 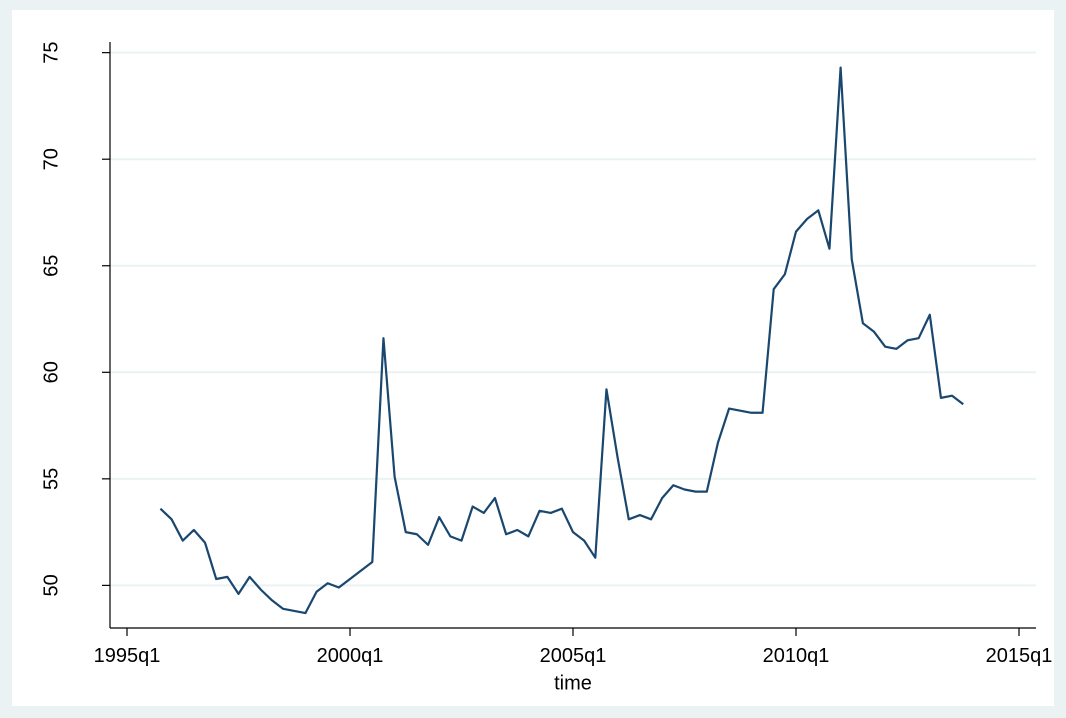 I want to click on x-tick-label: 2010q1, so click(x=796, y=656).